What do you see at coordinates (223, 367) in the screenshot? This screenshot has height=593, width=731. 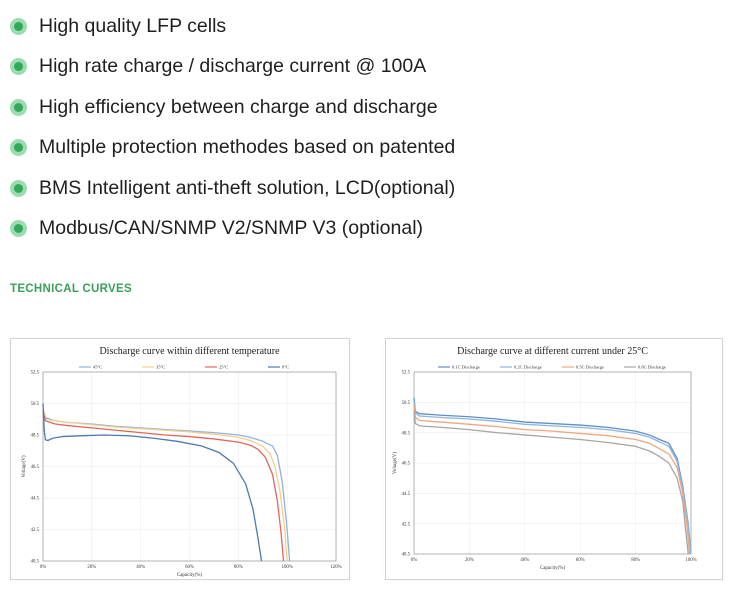 I see `legend-label: 25°C` at bounding box center [223, 367].